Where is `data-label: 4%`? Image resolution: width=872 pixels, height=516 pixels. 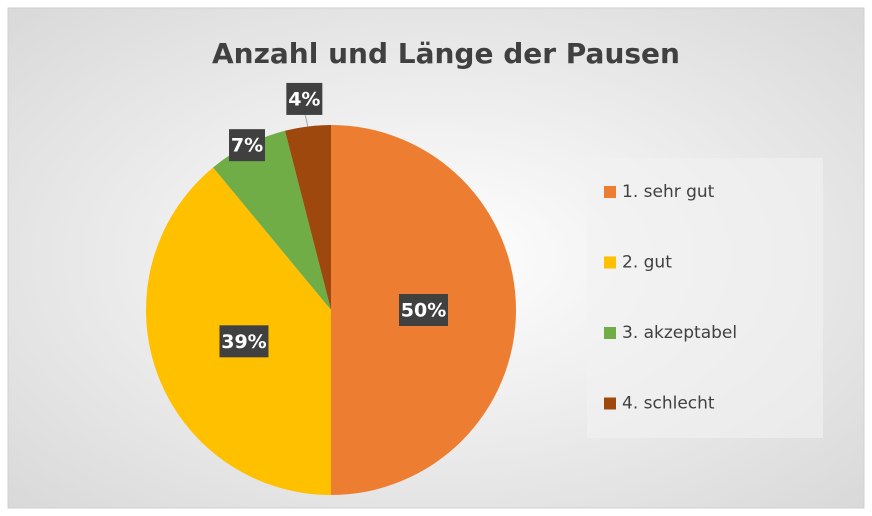
data-label: 4% is located at coordinates (304, 99).